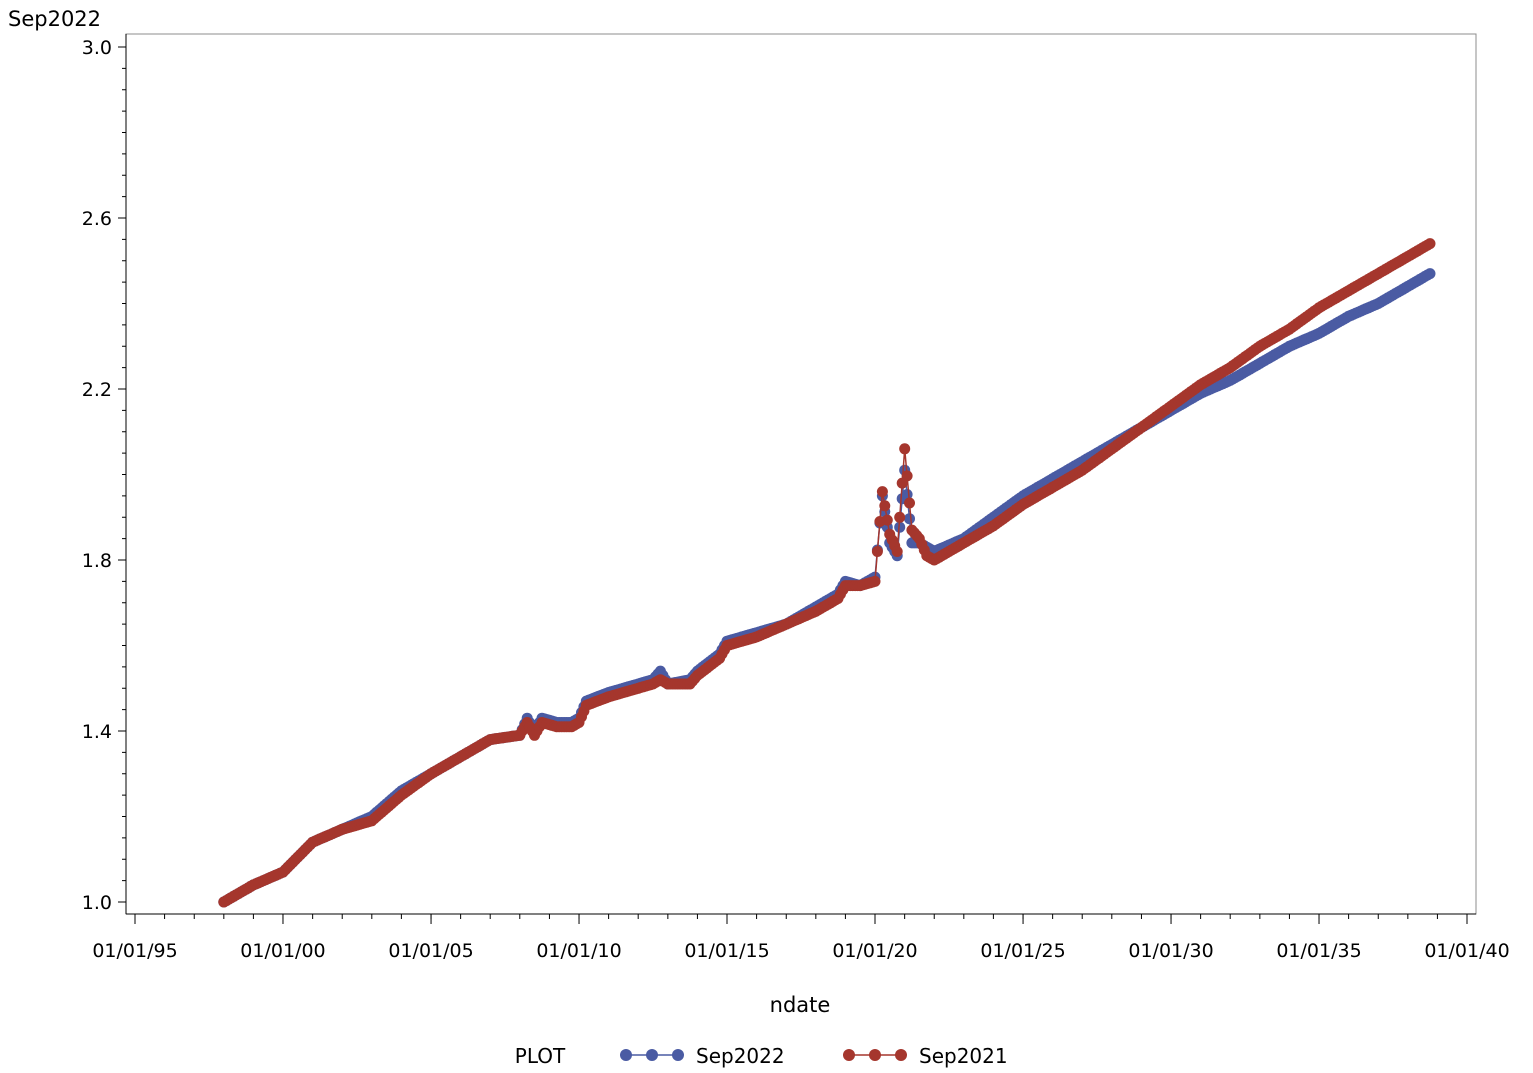 Image resolution: width=1533 pixels, height=1073 pixels. Describe the element at coordinates (97, 561) in the screenshot. I see `y-tick-label: 1.8` at that location.